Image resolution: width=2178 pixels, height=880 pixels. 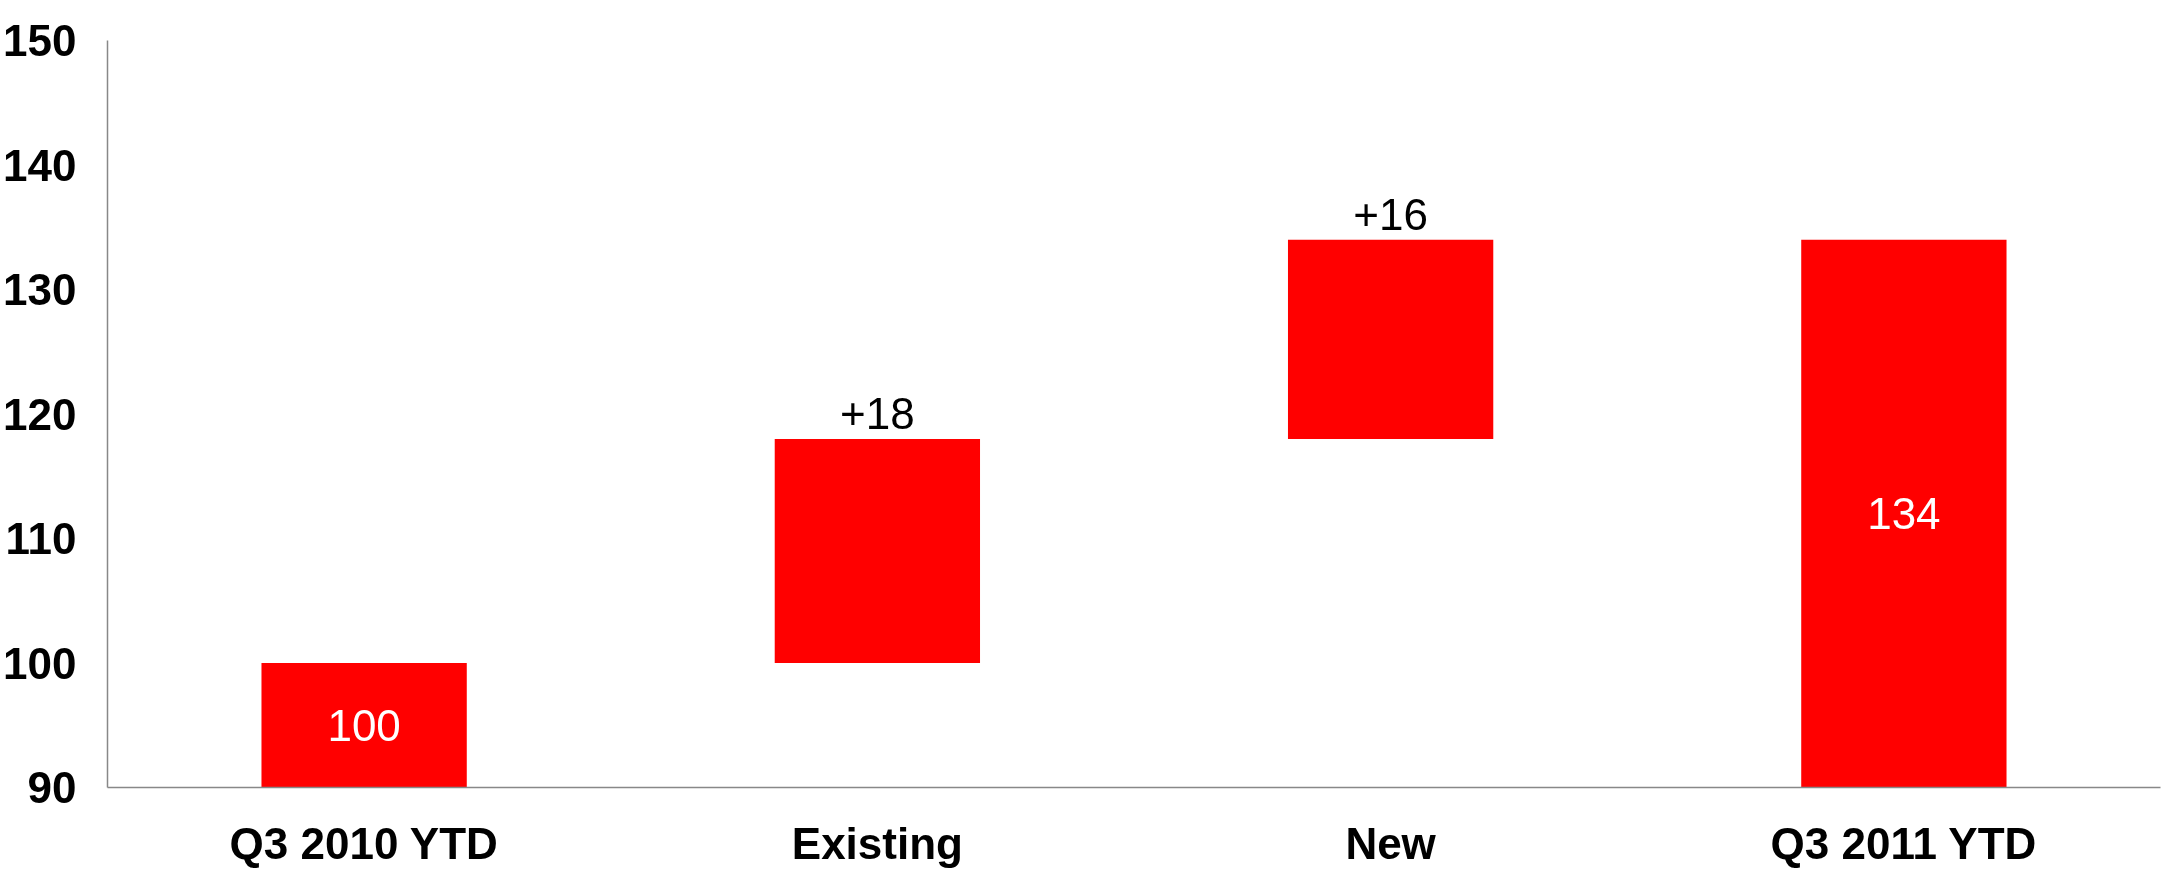 I want to click on data-label: 134, so click(x=1904, y=514).